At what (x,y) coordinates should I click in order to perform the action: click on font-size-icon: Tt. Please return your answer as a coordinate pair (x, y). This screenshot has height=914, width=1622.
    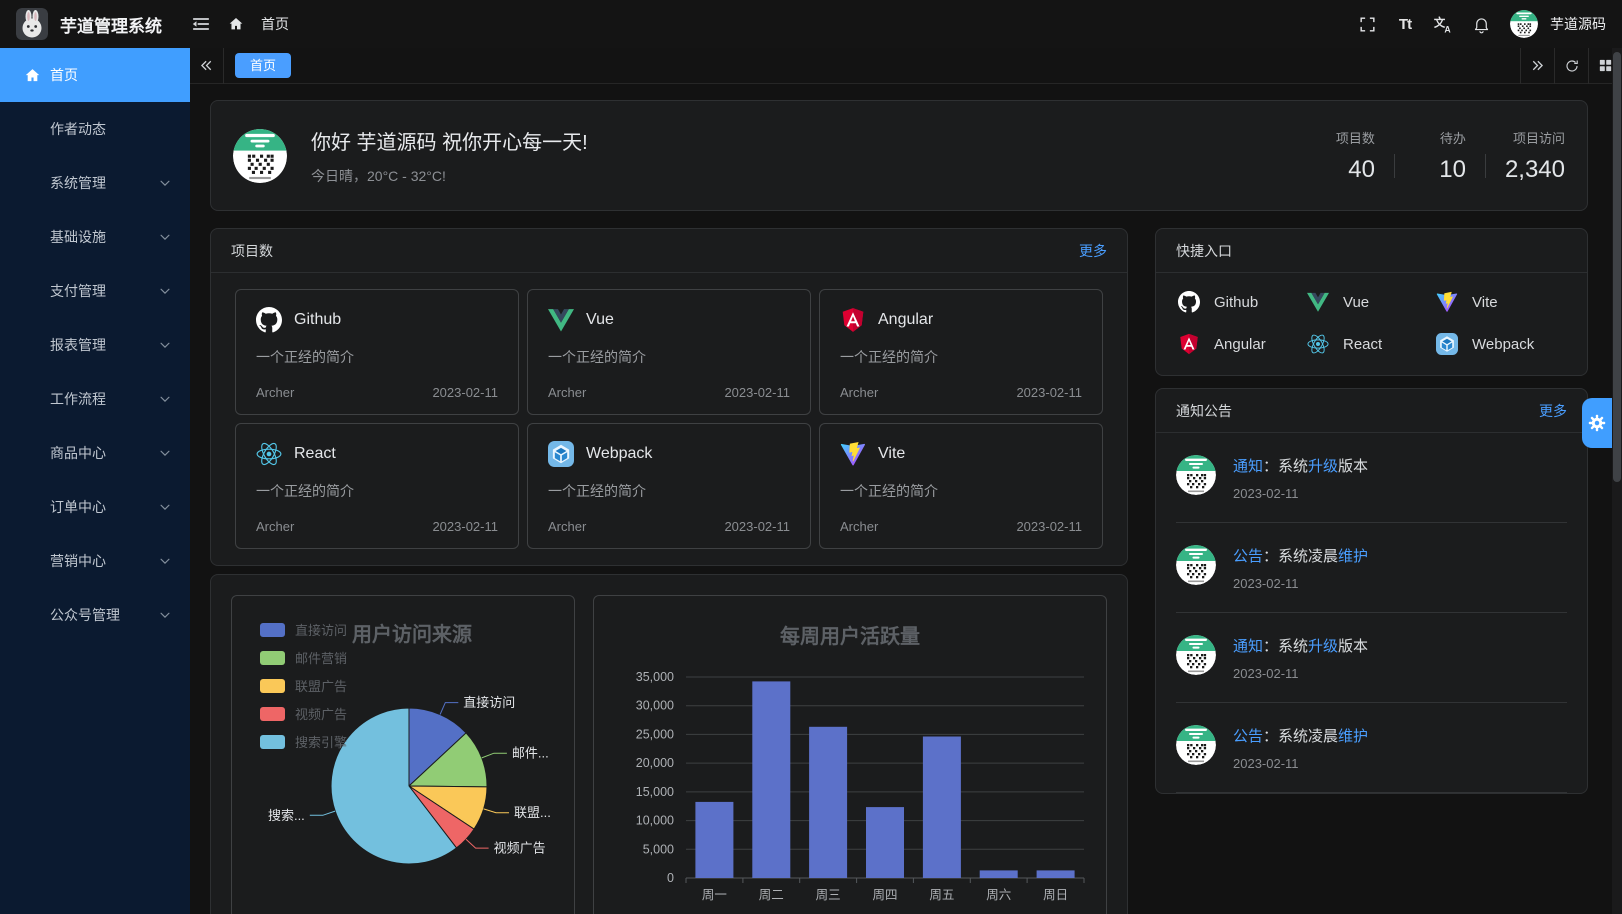
    Looking at the image, I should click on (1405, 24).